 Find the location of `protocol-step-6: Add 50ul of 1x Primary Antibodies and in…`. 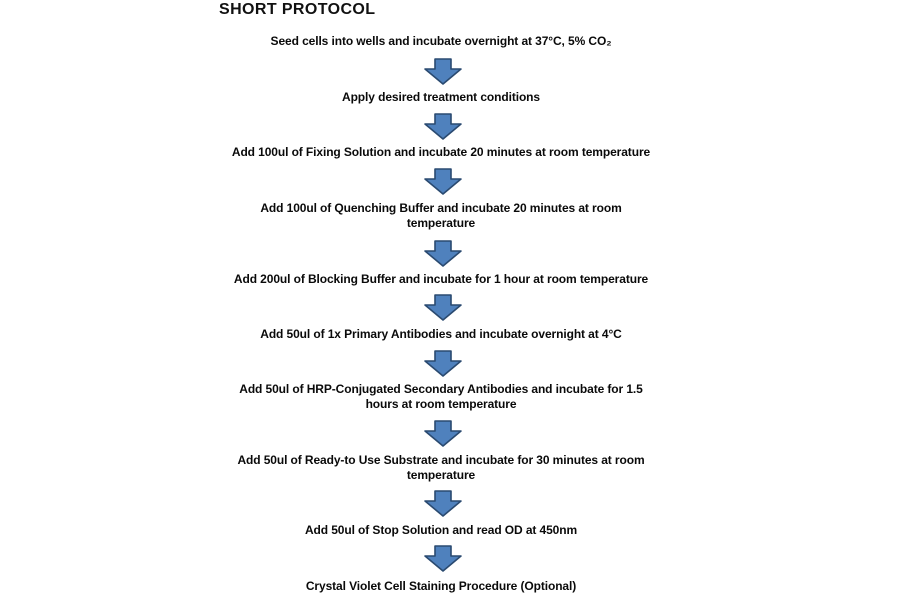

protocol-step-6: Add 50ul of 1x Primary Antibodies and in… is located at coordinates (441, 334).